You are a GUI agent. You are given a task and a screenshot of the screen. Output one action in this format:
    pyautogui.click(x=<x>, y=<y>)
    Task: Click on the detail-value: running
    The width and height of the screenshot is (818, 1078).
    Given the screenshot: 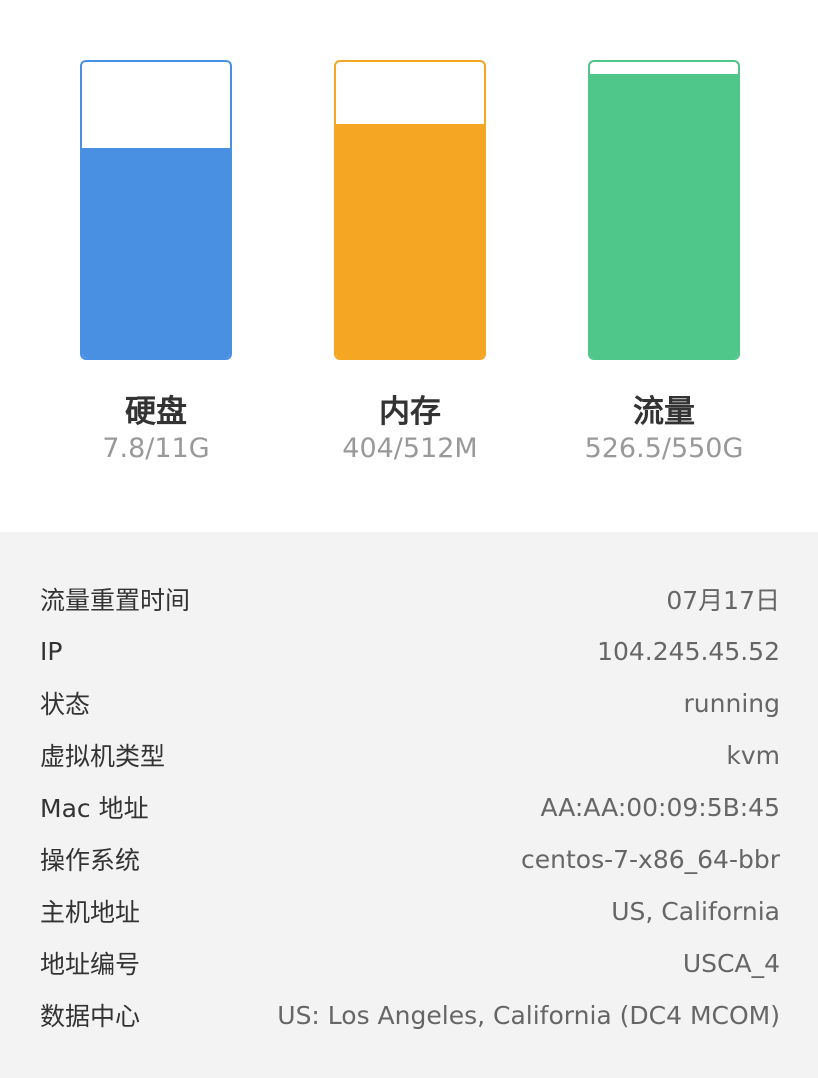 What is the action you would take?
    pyautogui.click(x=731, y=703)
    